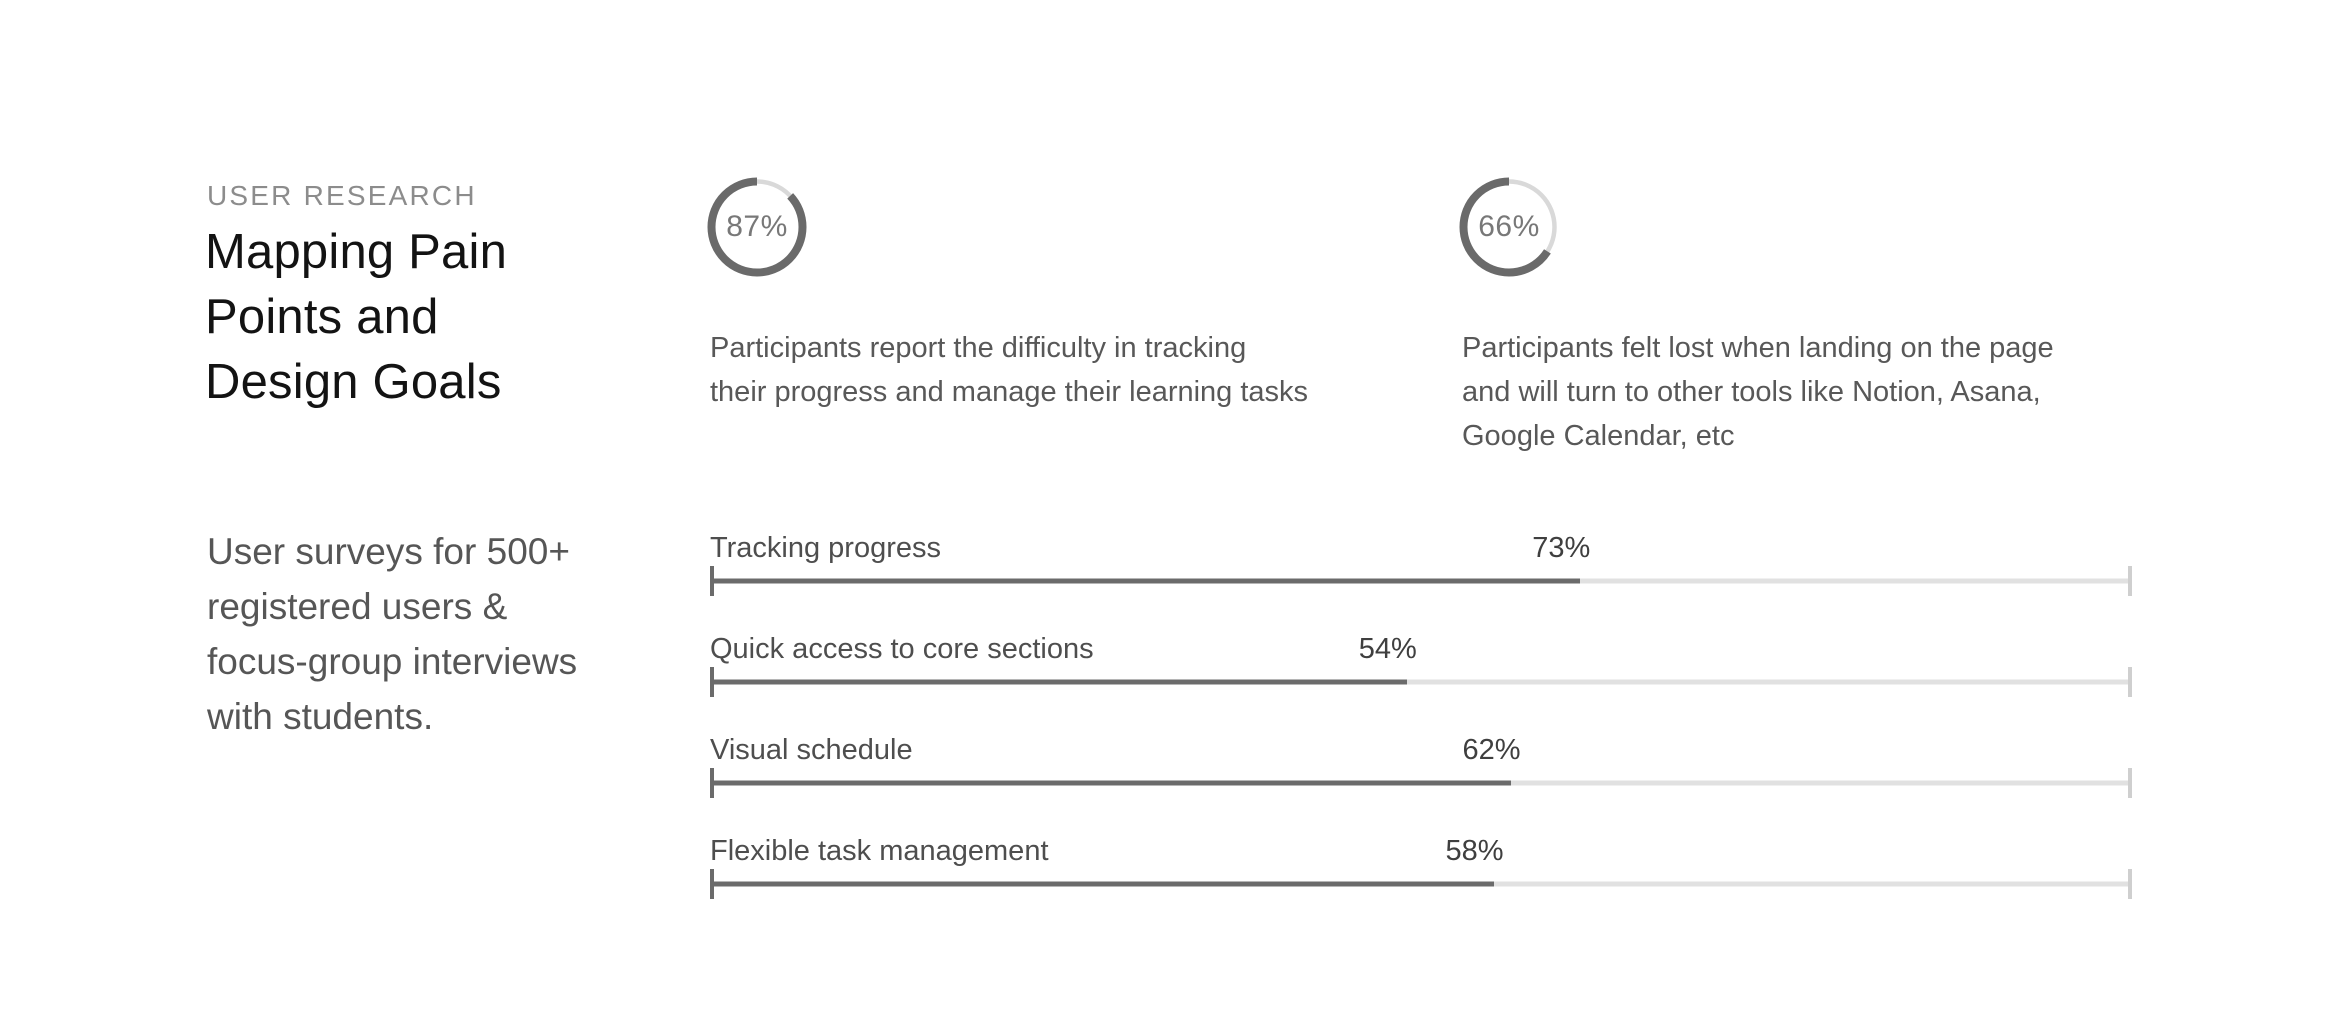  I want to click on donut-gauge-87: 87%, so click(757, 227).